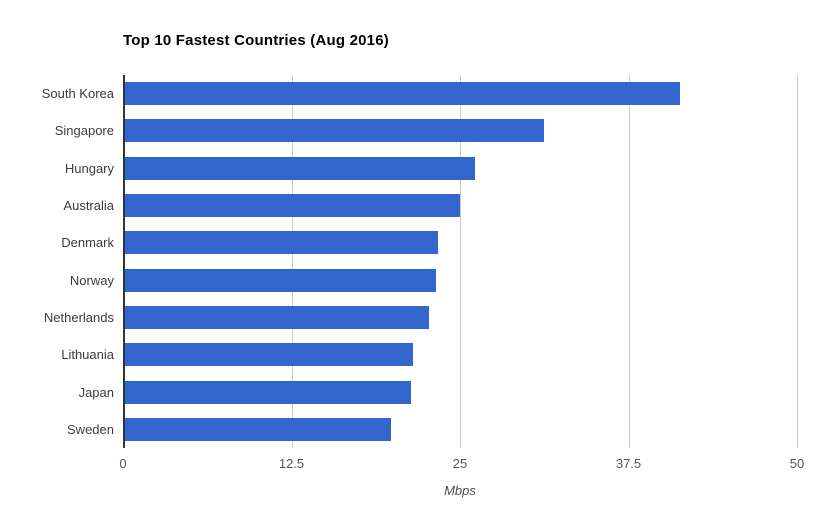 The height and width of the screenshot is (515, 833). Describe the element at coordinates (123, 463) in the screenshot. I see `x-tick-label: 0` at that location.